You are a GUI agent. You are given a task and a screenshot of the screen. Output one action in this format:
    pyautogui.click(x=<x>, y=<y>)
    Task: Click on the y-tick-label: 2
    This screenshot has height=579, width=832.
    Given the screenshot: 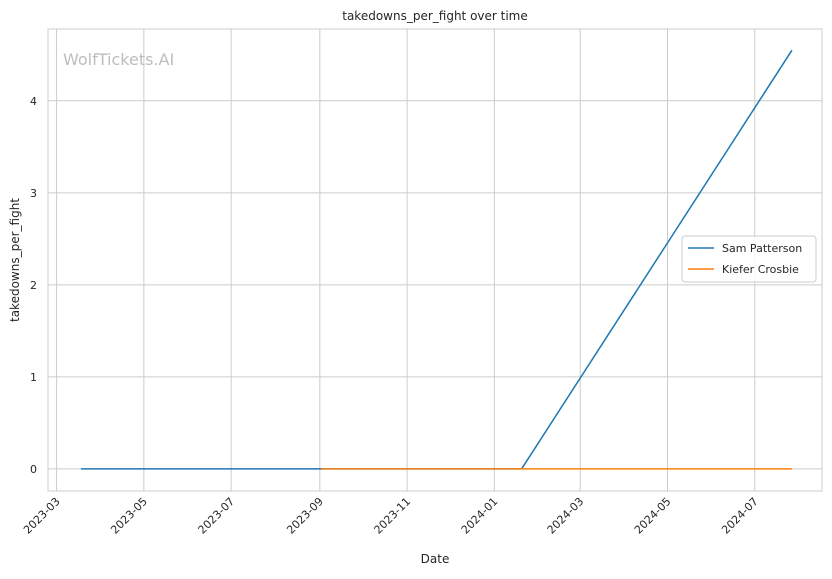 What is the action you would take?
    pyautogui.click(x=33, y=285)
    